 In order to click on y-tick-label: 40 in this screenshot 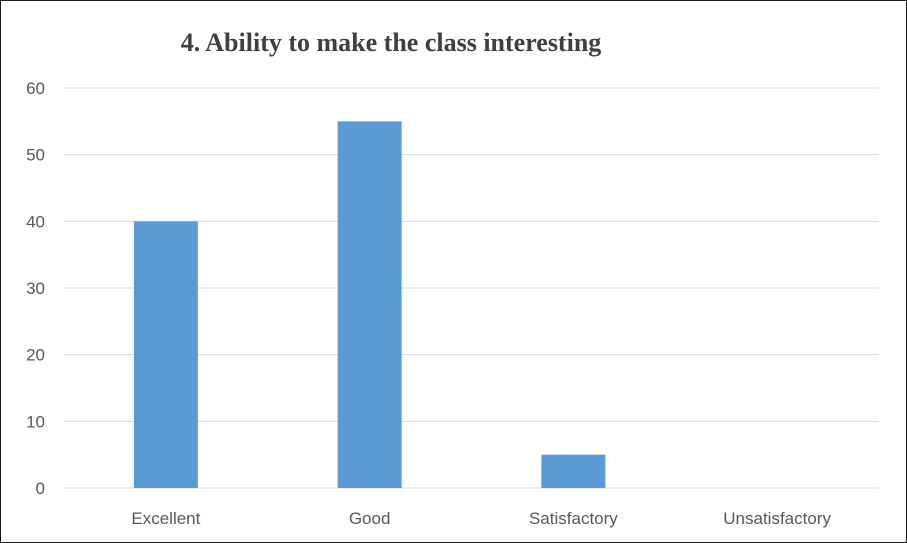, I will do `click(35, 221)`.